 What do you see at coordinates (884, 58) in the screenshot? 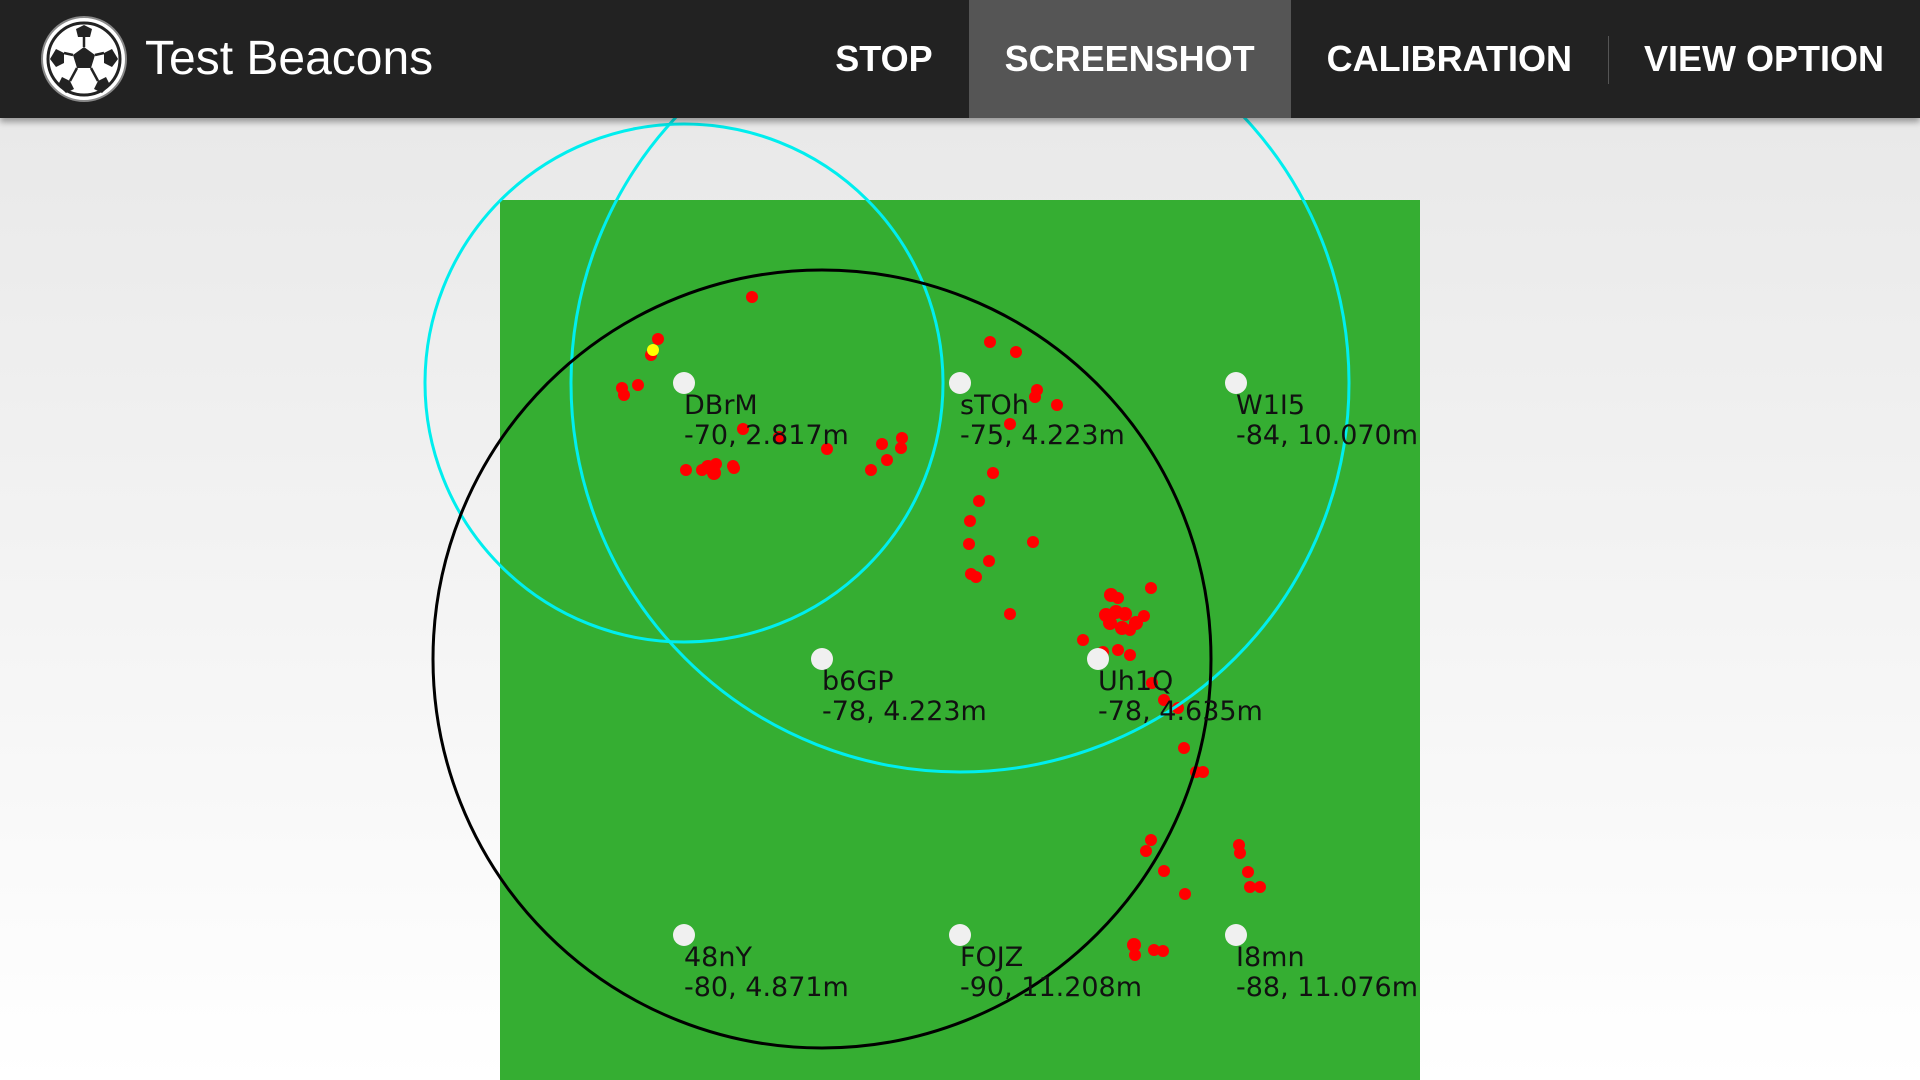
I see `stop-button: STOP` at bounding box center [884, 58].